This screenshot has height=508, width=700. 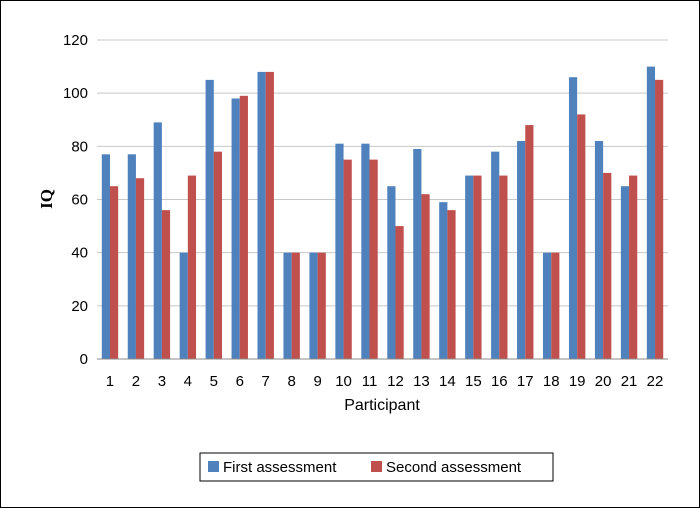 What do you see at coordinates (385, 381) in the screenshot?
I see `x-axis-ticks: 1 2 3 4 5 6 7 8 9 10 11 12 13 14 15 16 17 18 19 20 21 22` at bounding box center [385, 381].